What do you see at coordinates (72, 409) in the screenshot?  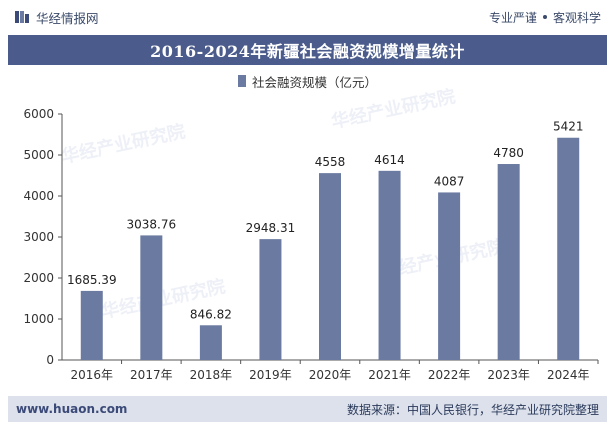 I see `footer-site-link: www.huaon.com` at bounding box center [72, 409].